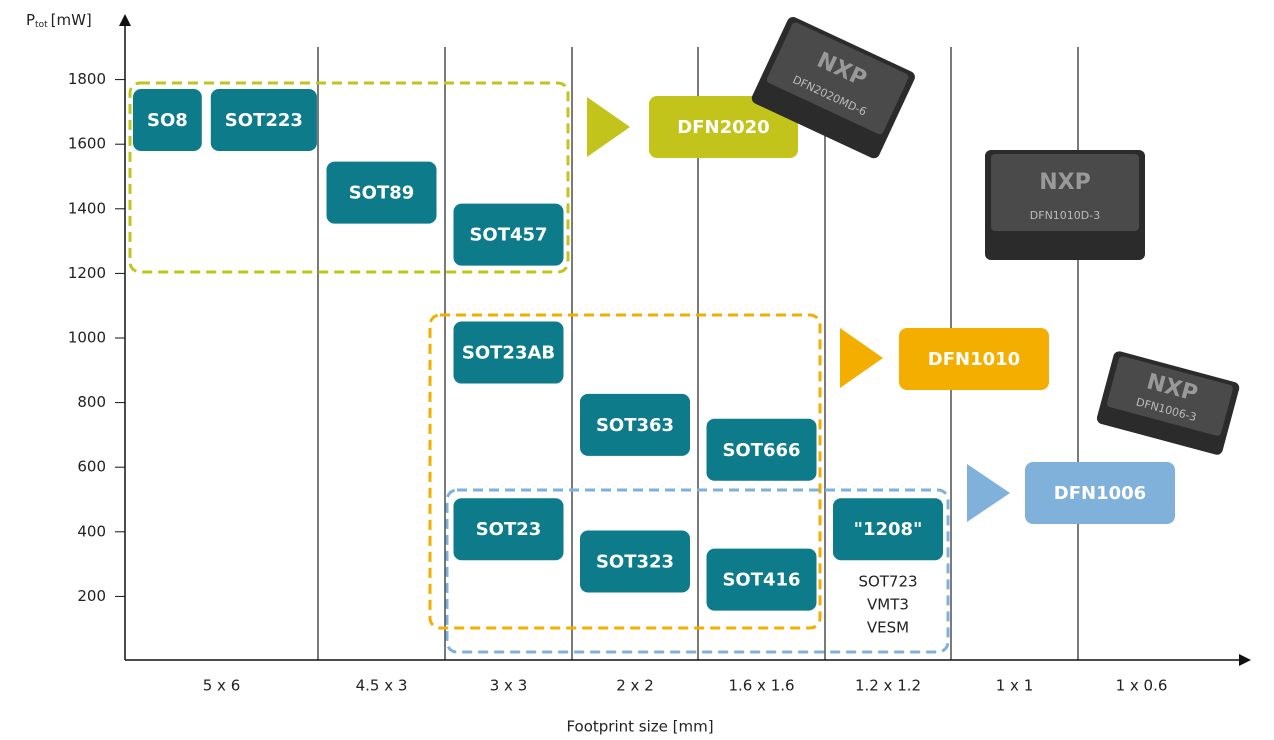 The width and height of the screenshot is (1274, 740). Describe the element at coordinates (87, 79) in the screenshot. I see `y-tick-label: 1800` at that location.